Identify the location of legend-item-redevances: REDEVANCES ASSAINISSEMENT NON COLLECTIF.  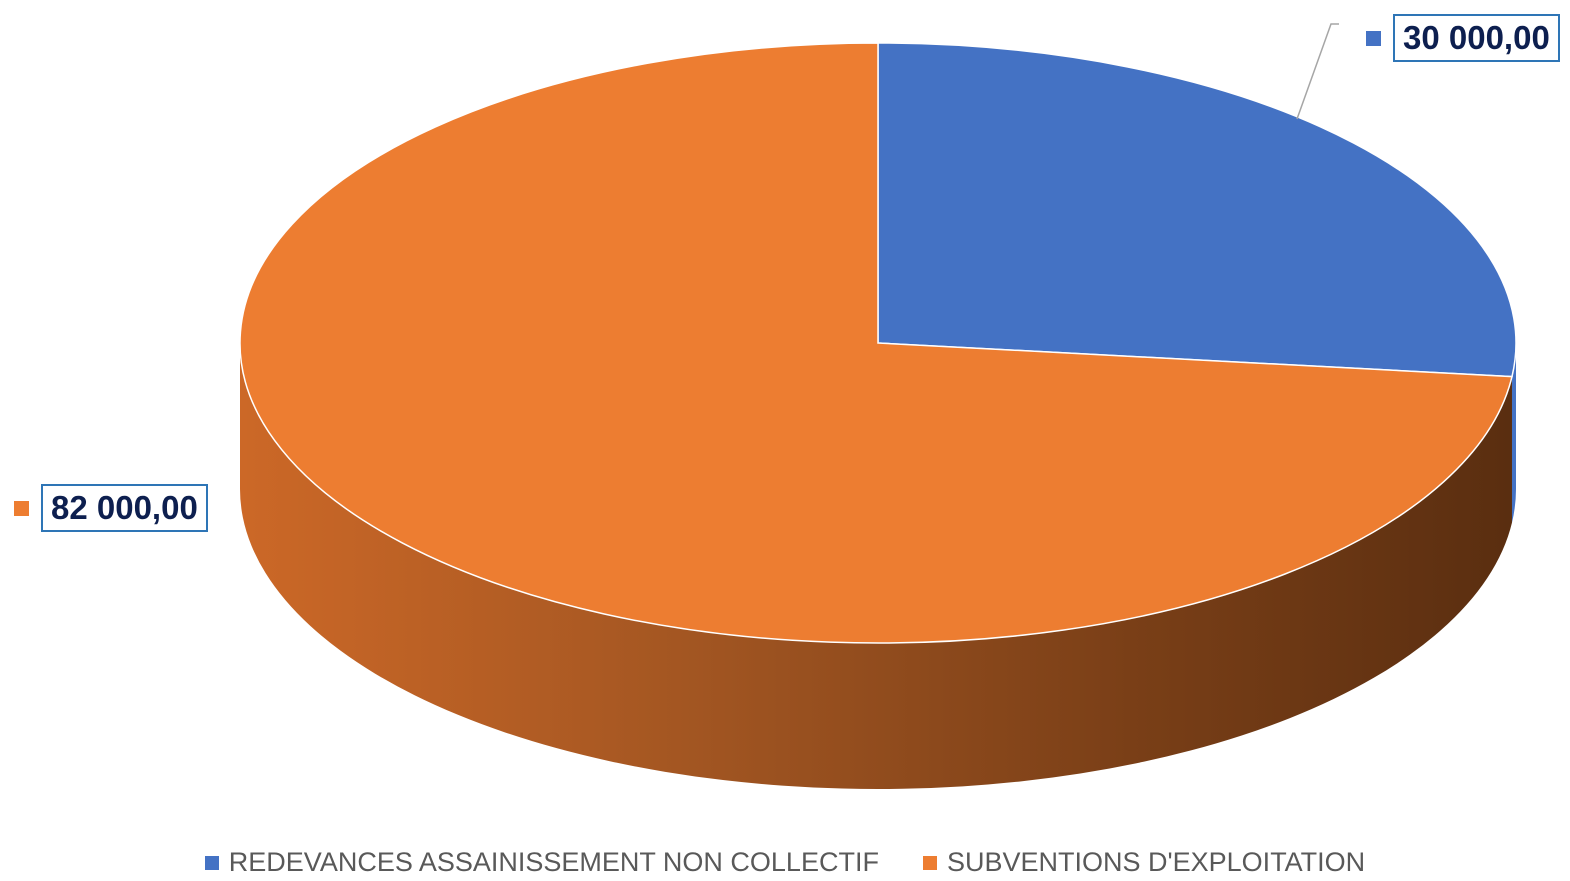
(541, 862).